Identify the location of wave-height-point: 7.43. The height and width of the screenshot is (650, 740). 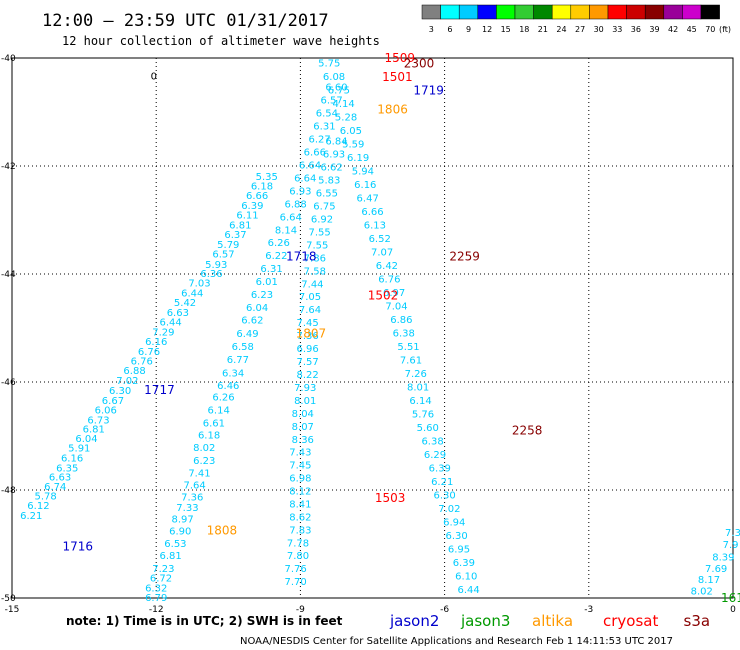
(300, 453).